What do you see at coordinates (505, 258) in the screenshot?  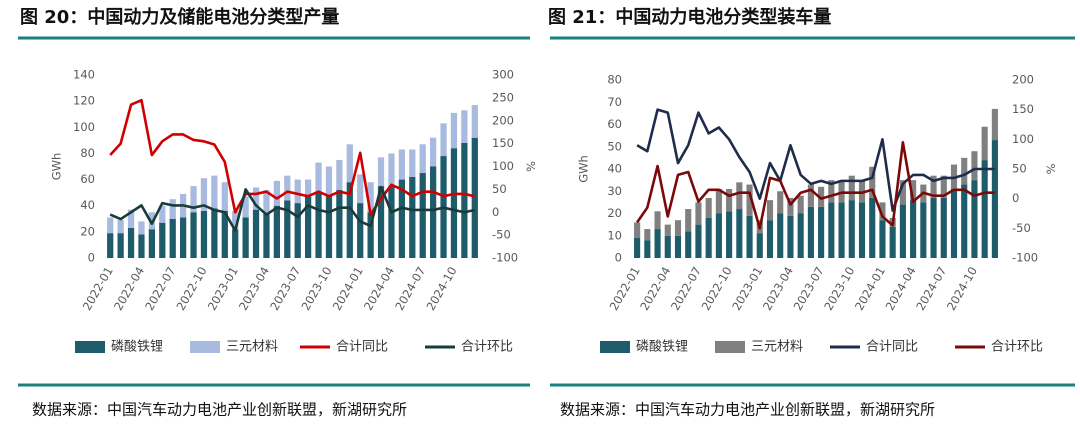 I see `y2-tick-label: -100` at bounding box center [505, 258].